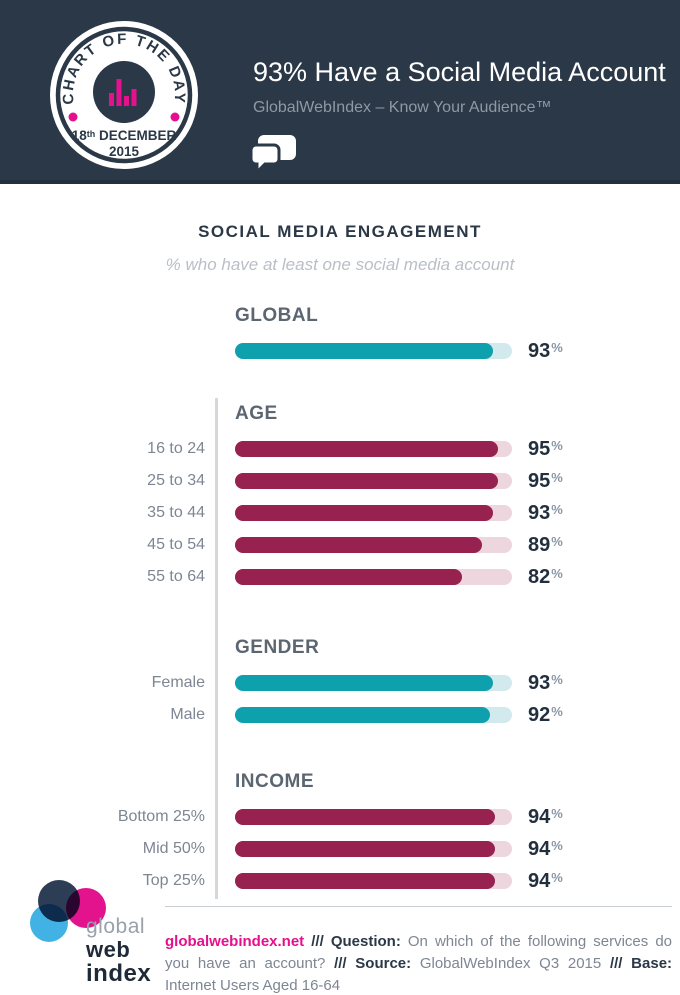  I want to click on group-gender: GENDER Female 93% Male 92%, so click(340, 684).